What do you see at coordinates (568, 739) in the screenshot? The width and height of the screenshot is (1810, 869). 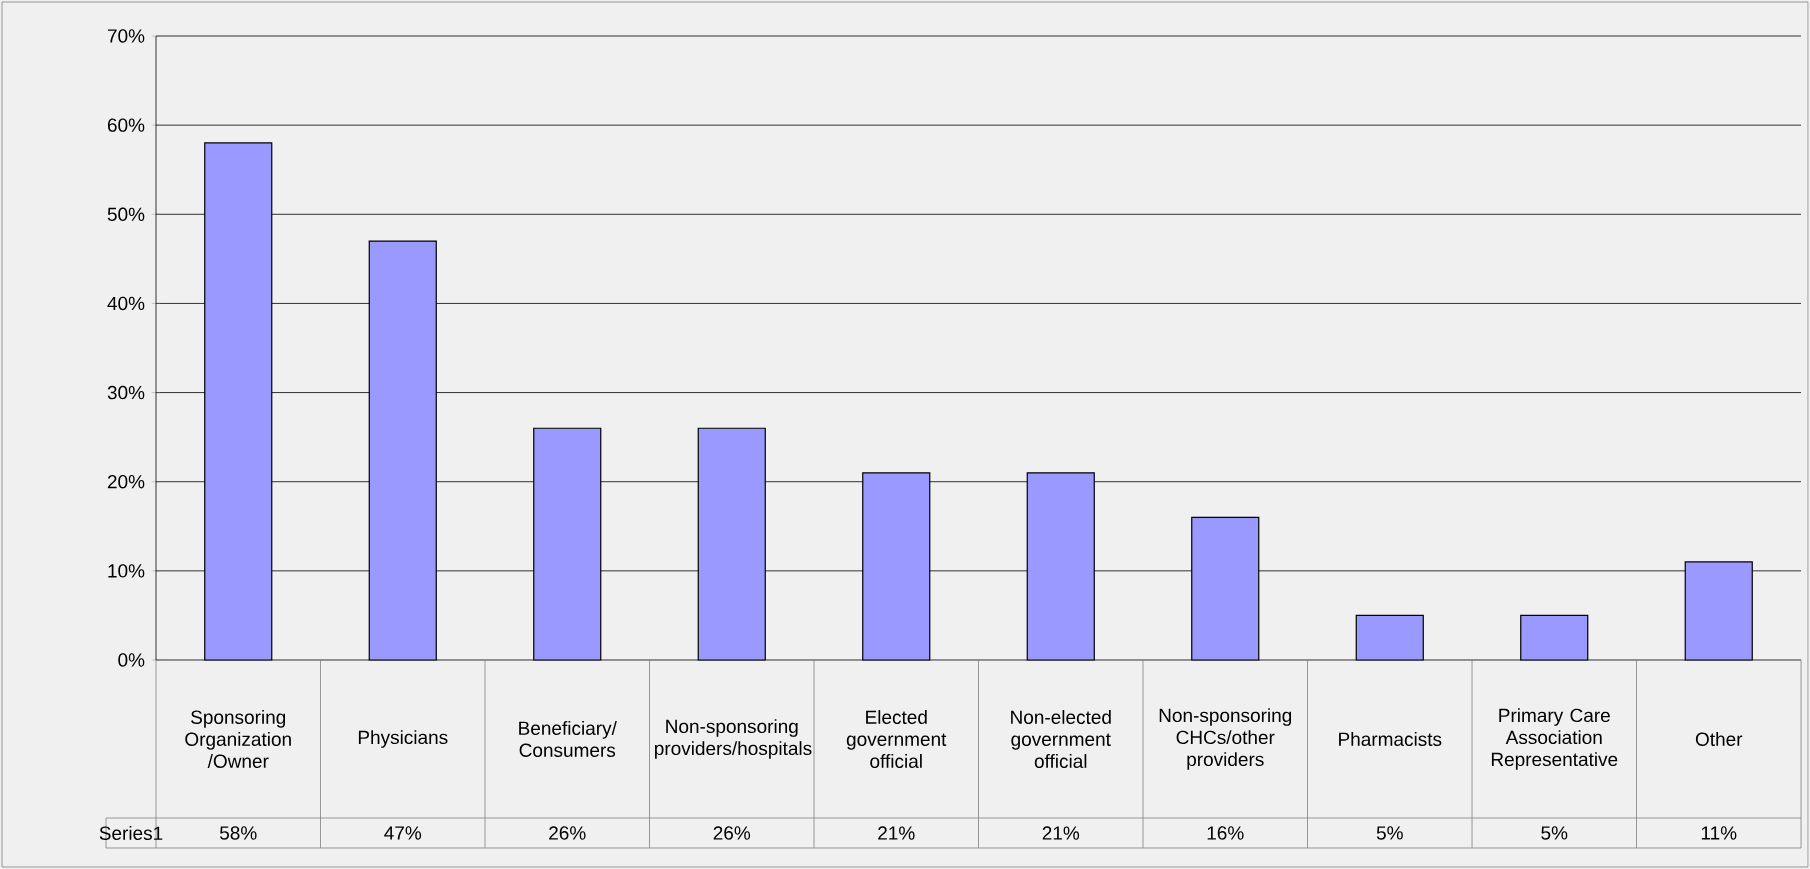 I see `x-tick-label: Beneficiary/ Consumers` at bounding box center [568, 739].